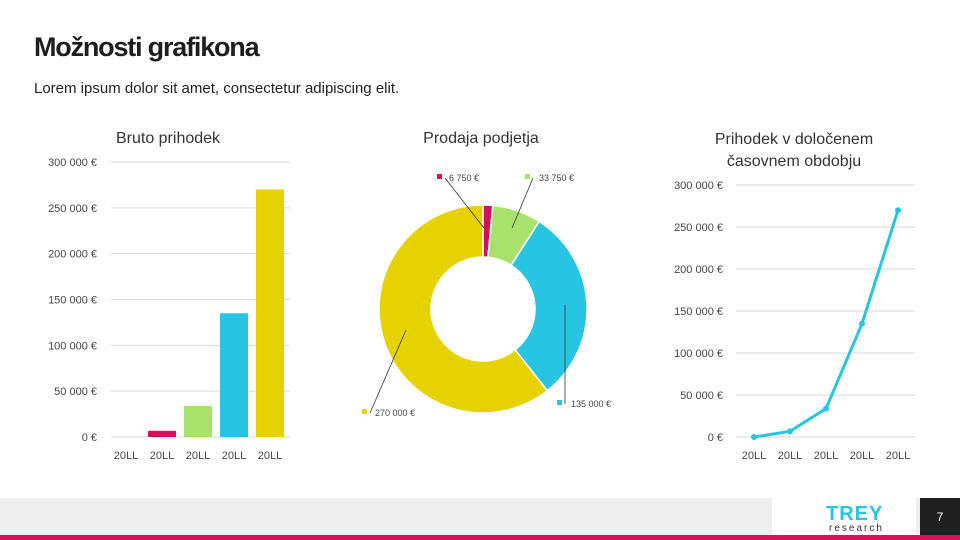 This screenshot has height=540, width=960. I want to click on line-y-tick-label: 300 000 €, so click(698, 186).